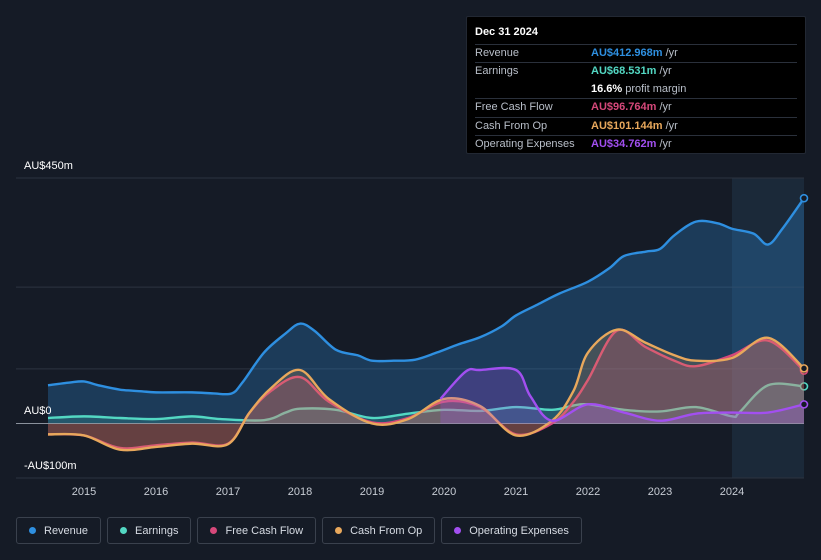  Describe the element at coordinates (48, 166) in the screenshot. I see `y-tick-label: AU$450m` at that location.